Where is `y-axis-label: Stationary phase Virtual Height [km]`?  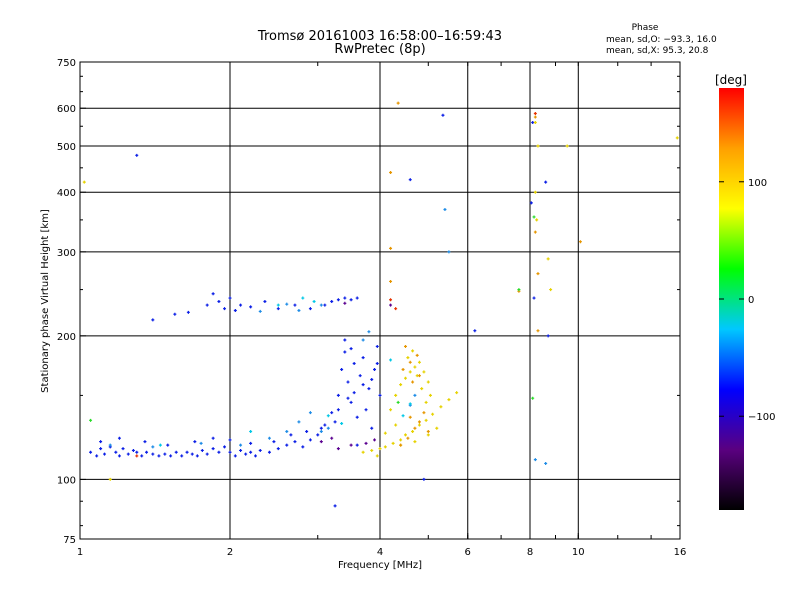 y-axis-label: Stationary phase Virtual Height [km] is located at coordinates (45, 301).